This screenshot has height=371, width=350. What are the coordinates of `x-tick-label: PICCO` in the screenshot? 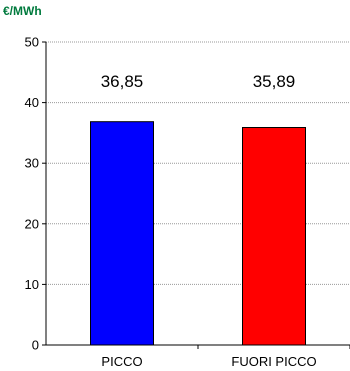 It's located at (121, 361).